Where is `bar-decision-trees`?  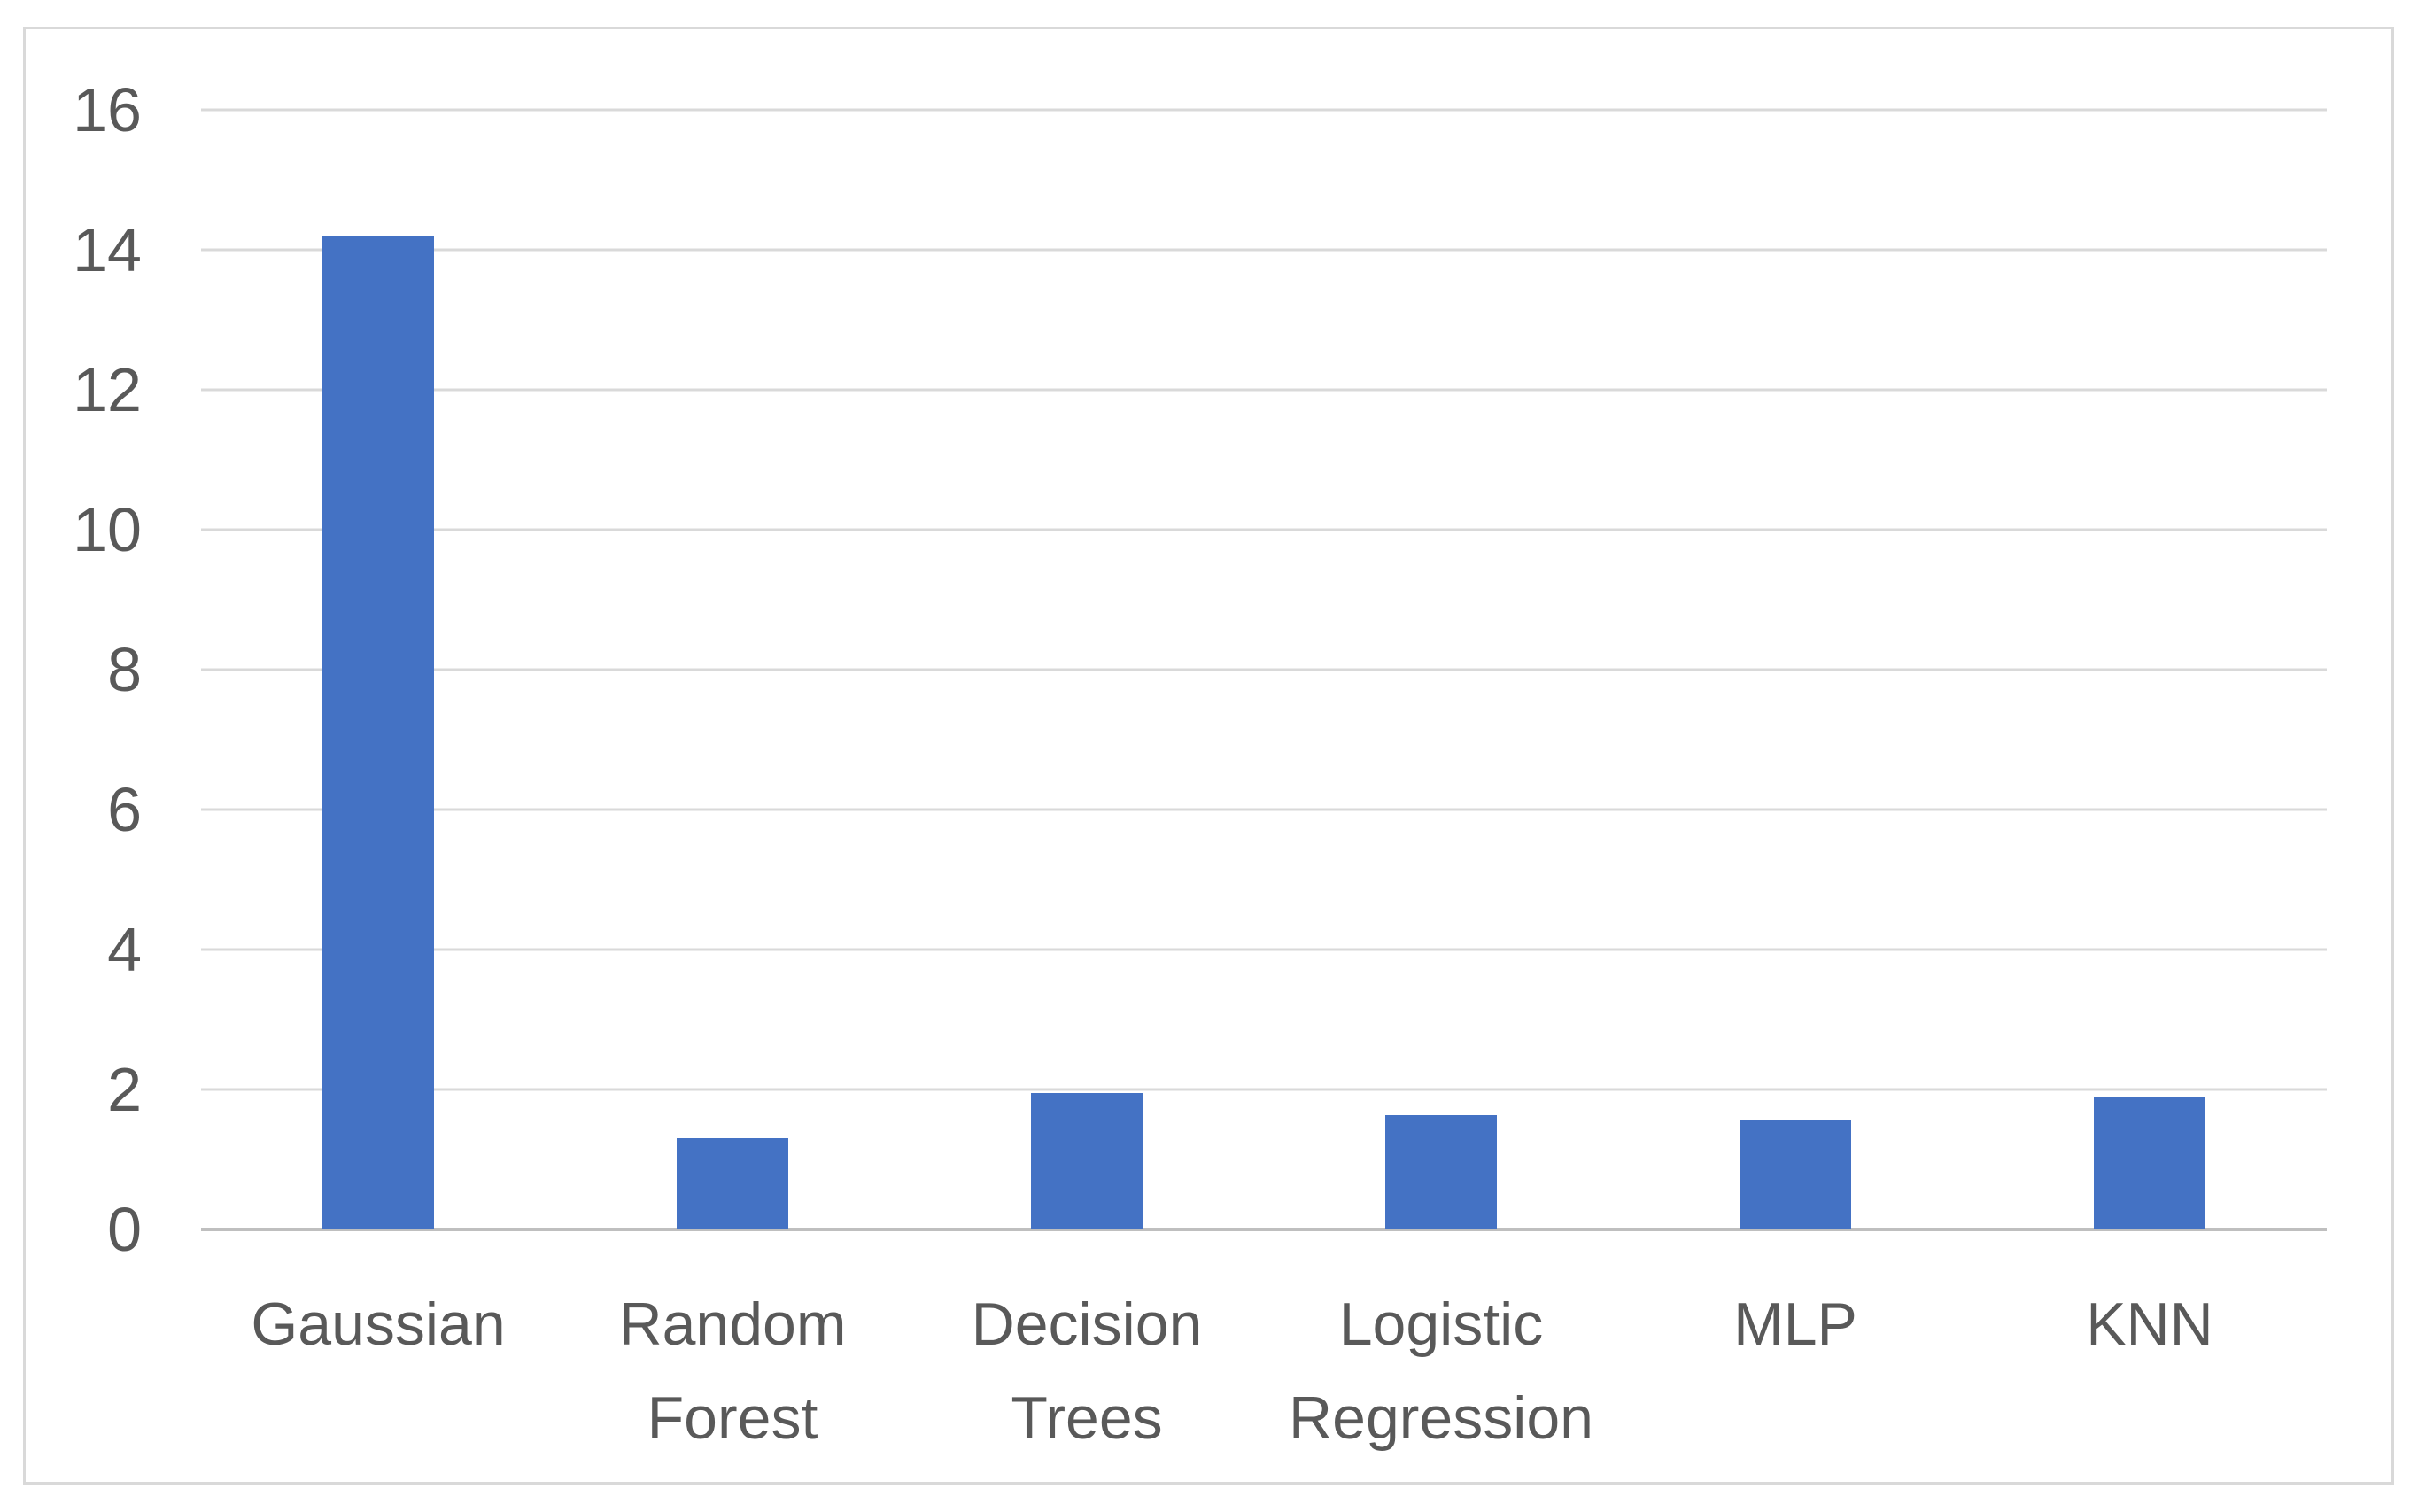
bar-decision-trees is located at coordinates (1087, 1161).